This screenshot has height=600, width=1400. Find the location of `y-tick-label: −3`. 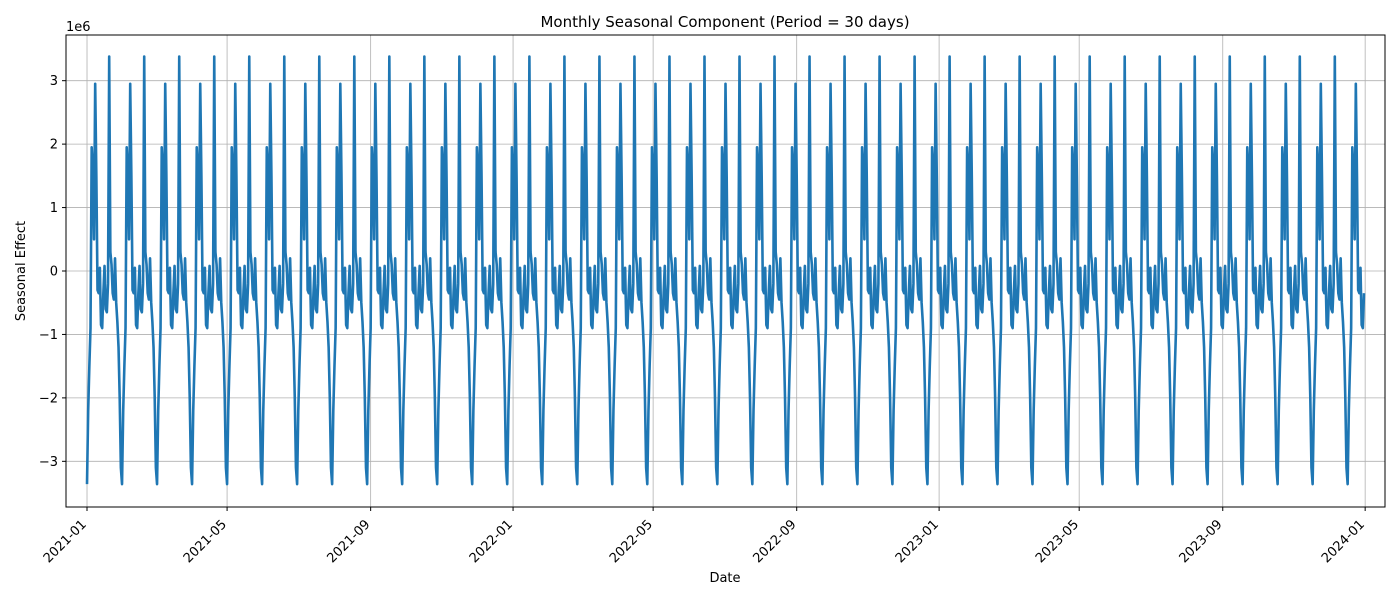

y-tick-label: −3 is located at coordinates (48, 462).